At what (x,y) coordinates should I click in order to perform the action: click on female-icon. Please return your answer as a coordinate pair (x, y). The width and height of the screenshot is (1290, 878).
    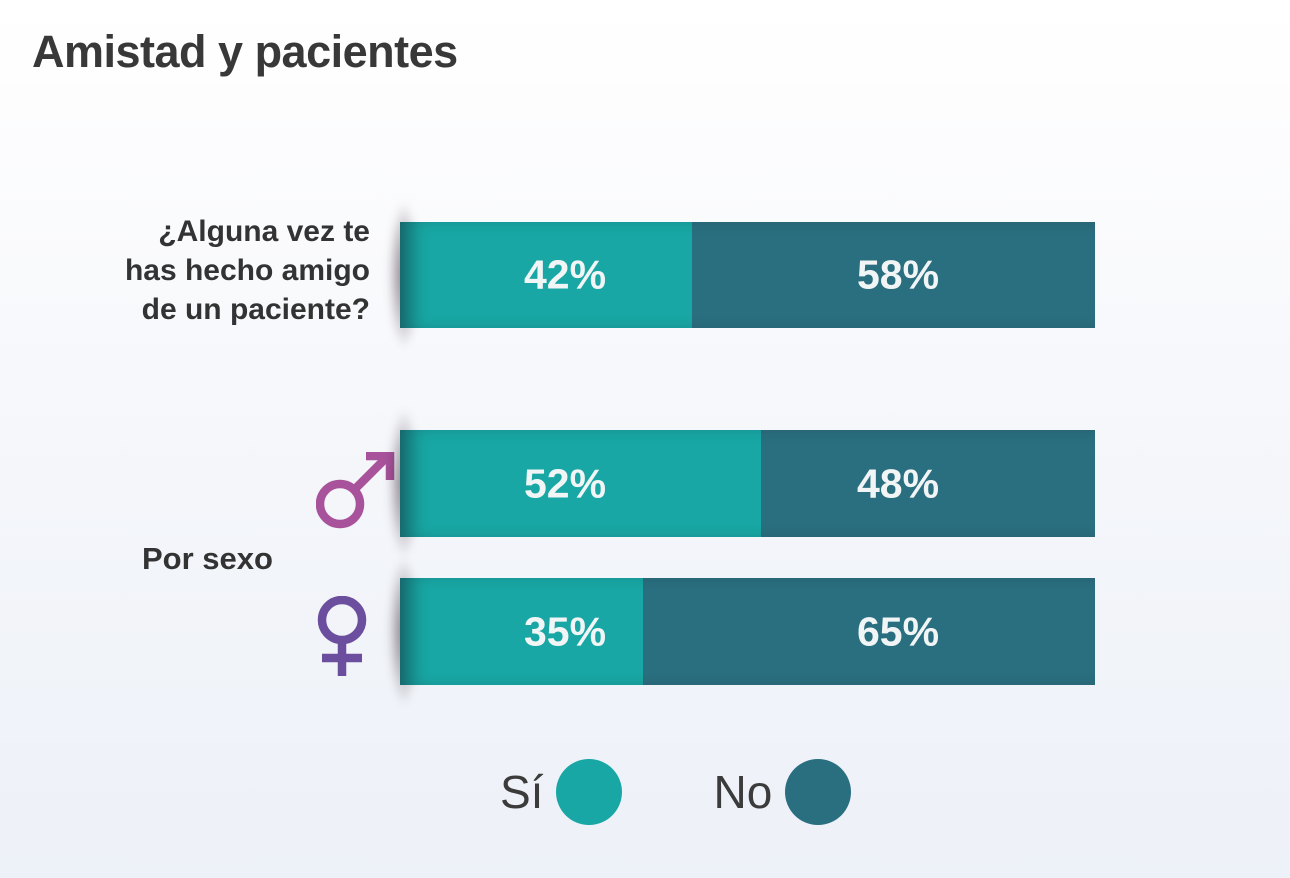
    Looking at the image, I should click on (342, 636).